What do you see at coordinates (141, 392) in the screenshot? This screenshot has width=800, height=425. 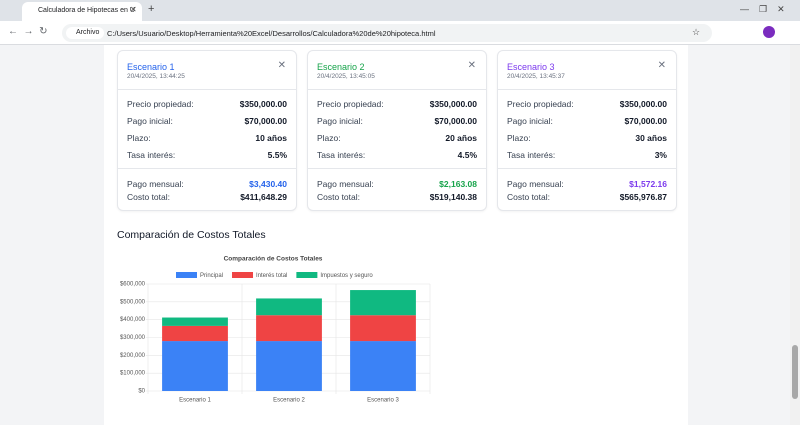 I see `y-tick-label: $0` at bounding box center [141, 392].